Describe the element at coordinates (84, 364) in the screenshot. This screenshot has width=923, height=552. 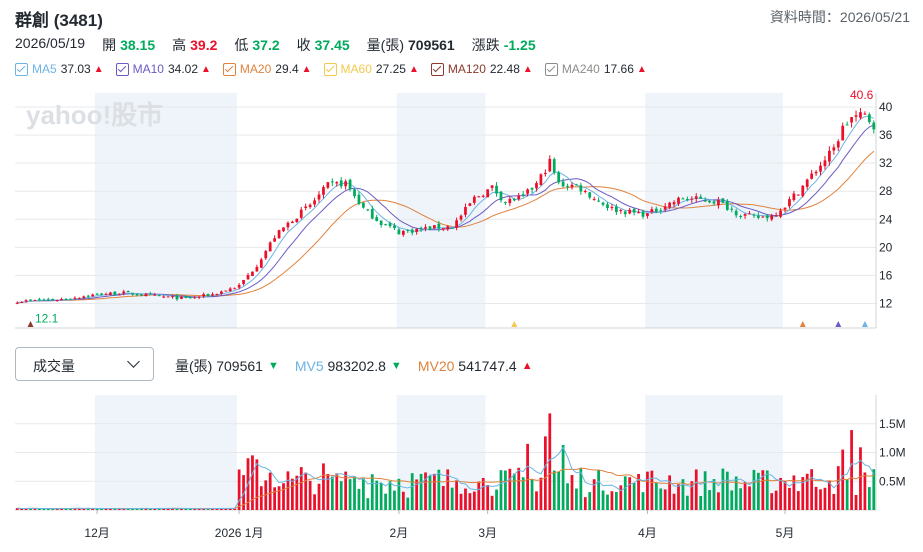
I see `indicator-select: 成交量` at that location.